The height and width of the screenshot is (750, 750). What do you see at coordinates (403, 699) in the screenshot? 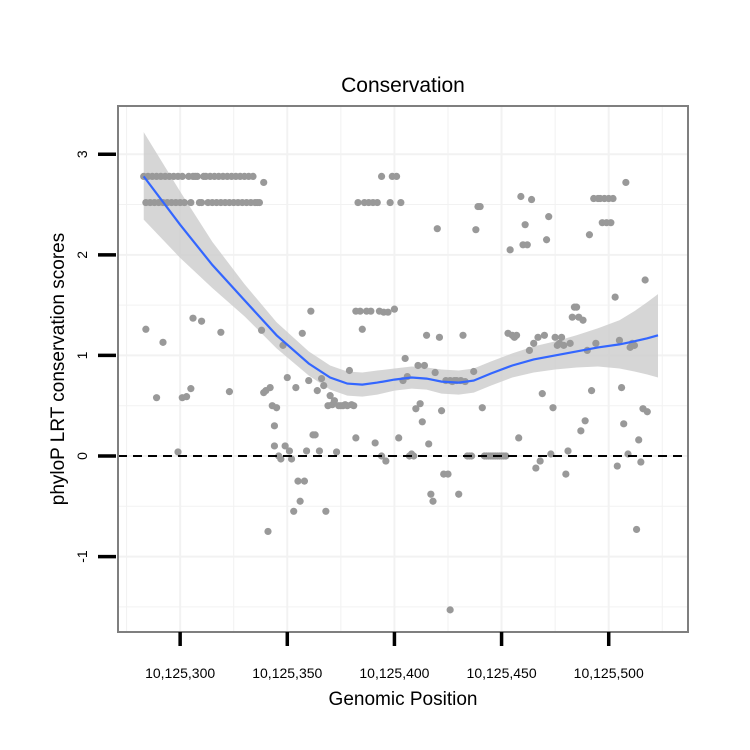
I see `x-axis-label: Genomic Position` at bounding box center [403, 699].